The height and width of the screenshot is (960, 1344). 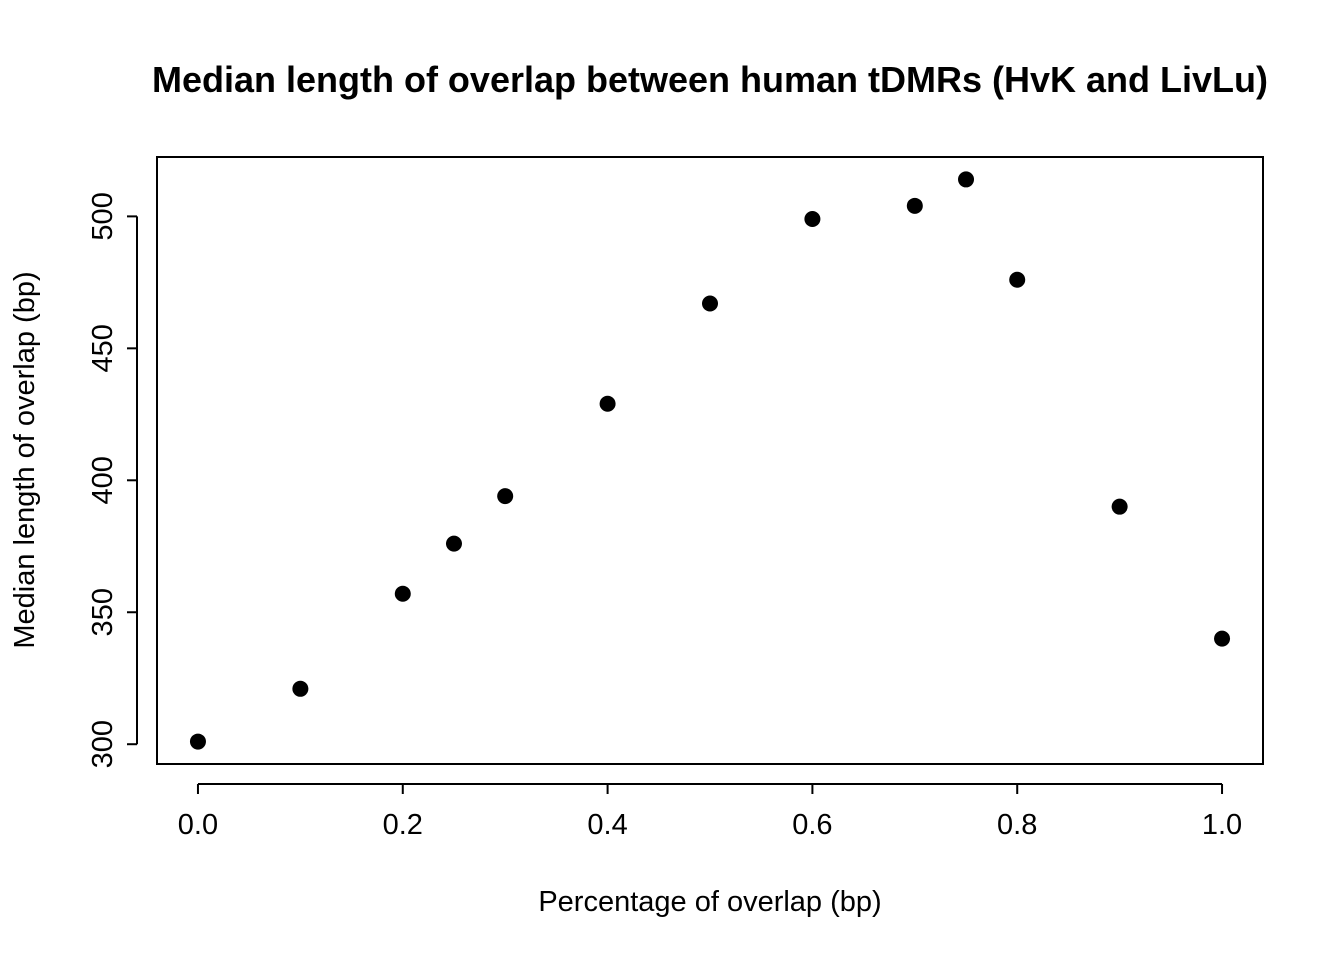 I want to click on y-tick-label: 400, so click(x=103, y=480).